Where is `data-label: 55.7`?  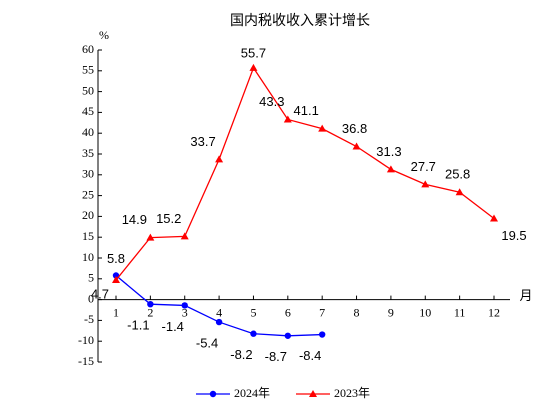 data-label: 55.7 is located at coordinates (253, 52).